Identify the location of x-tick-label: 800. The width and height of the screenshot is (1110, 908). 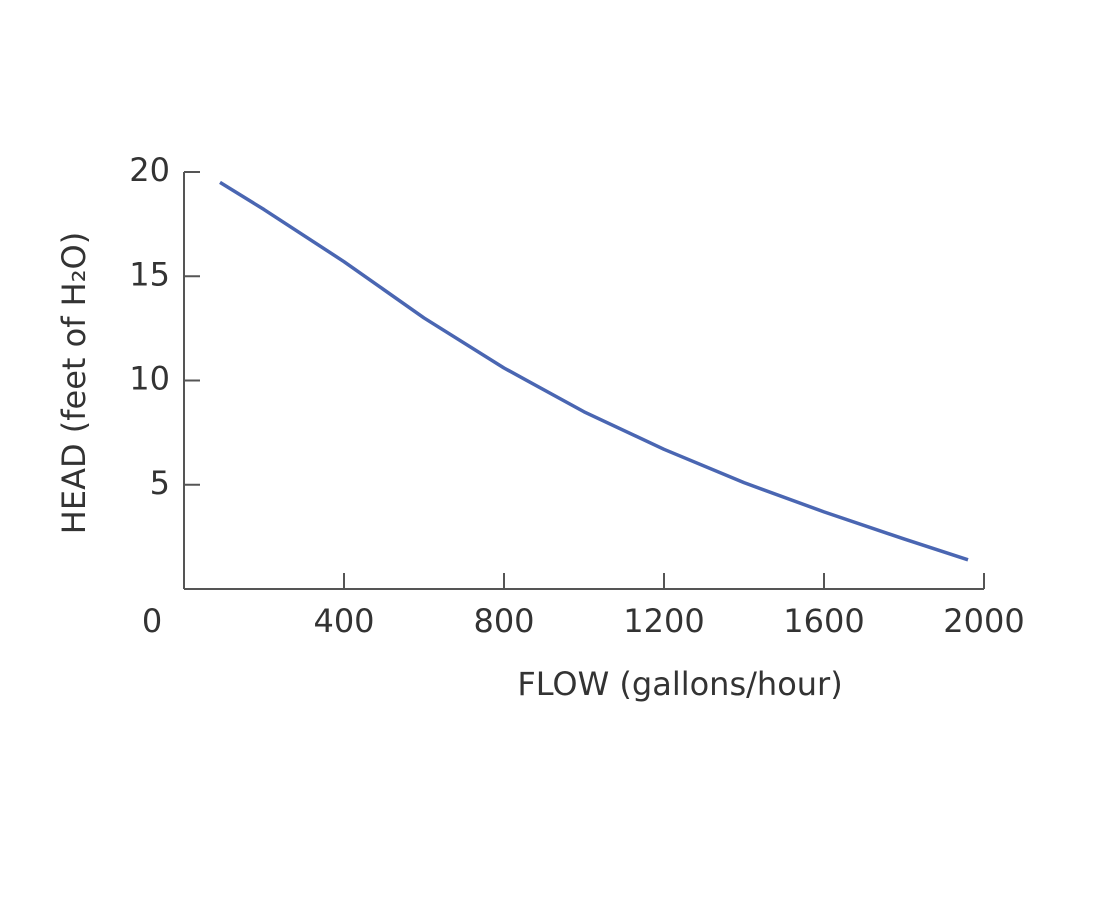
(503, 621).